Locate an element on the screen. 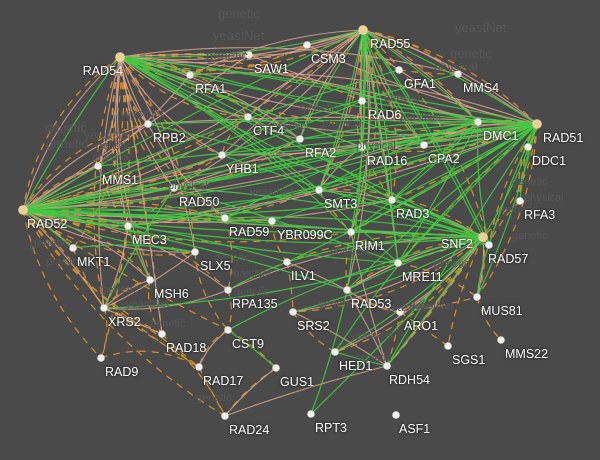 This screenshot has width=600, height=460. graph-node-rad3 is located at coordinates (392, 200).